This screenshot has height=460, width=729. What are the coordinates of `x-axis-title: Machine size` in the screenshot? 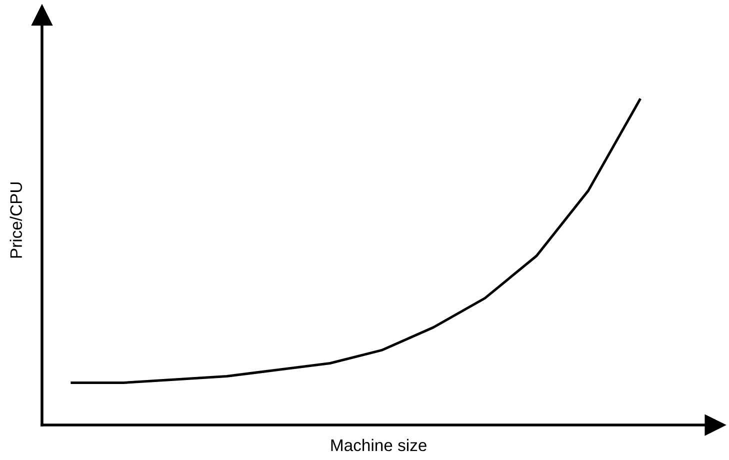 It's located at (378, 445).